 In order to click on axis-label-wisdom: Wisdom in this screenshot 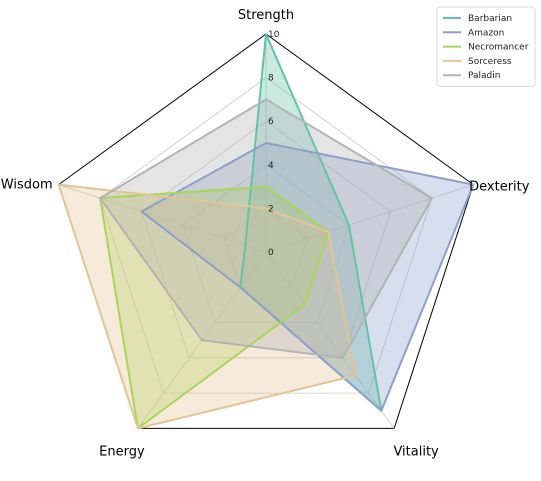, I will do `click(27, 185)`.